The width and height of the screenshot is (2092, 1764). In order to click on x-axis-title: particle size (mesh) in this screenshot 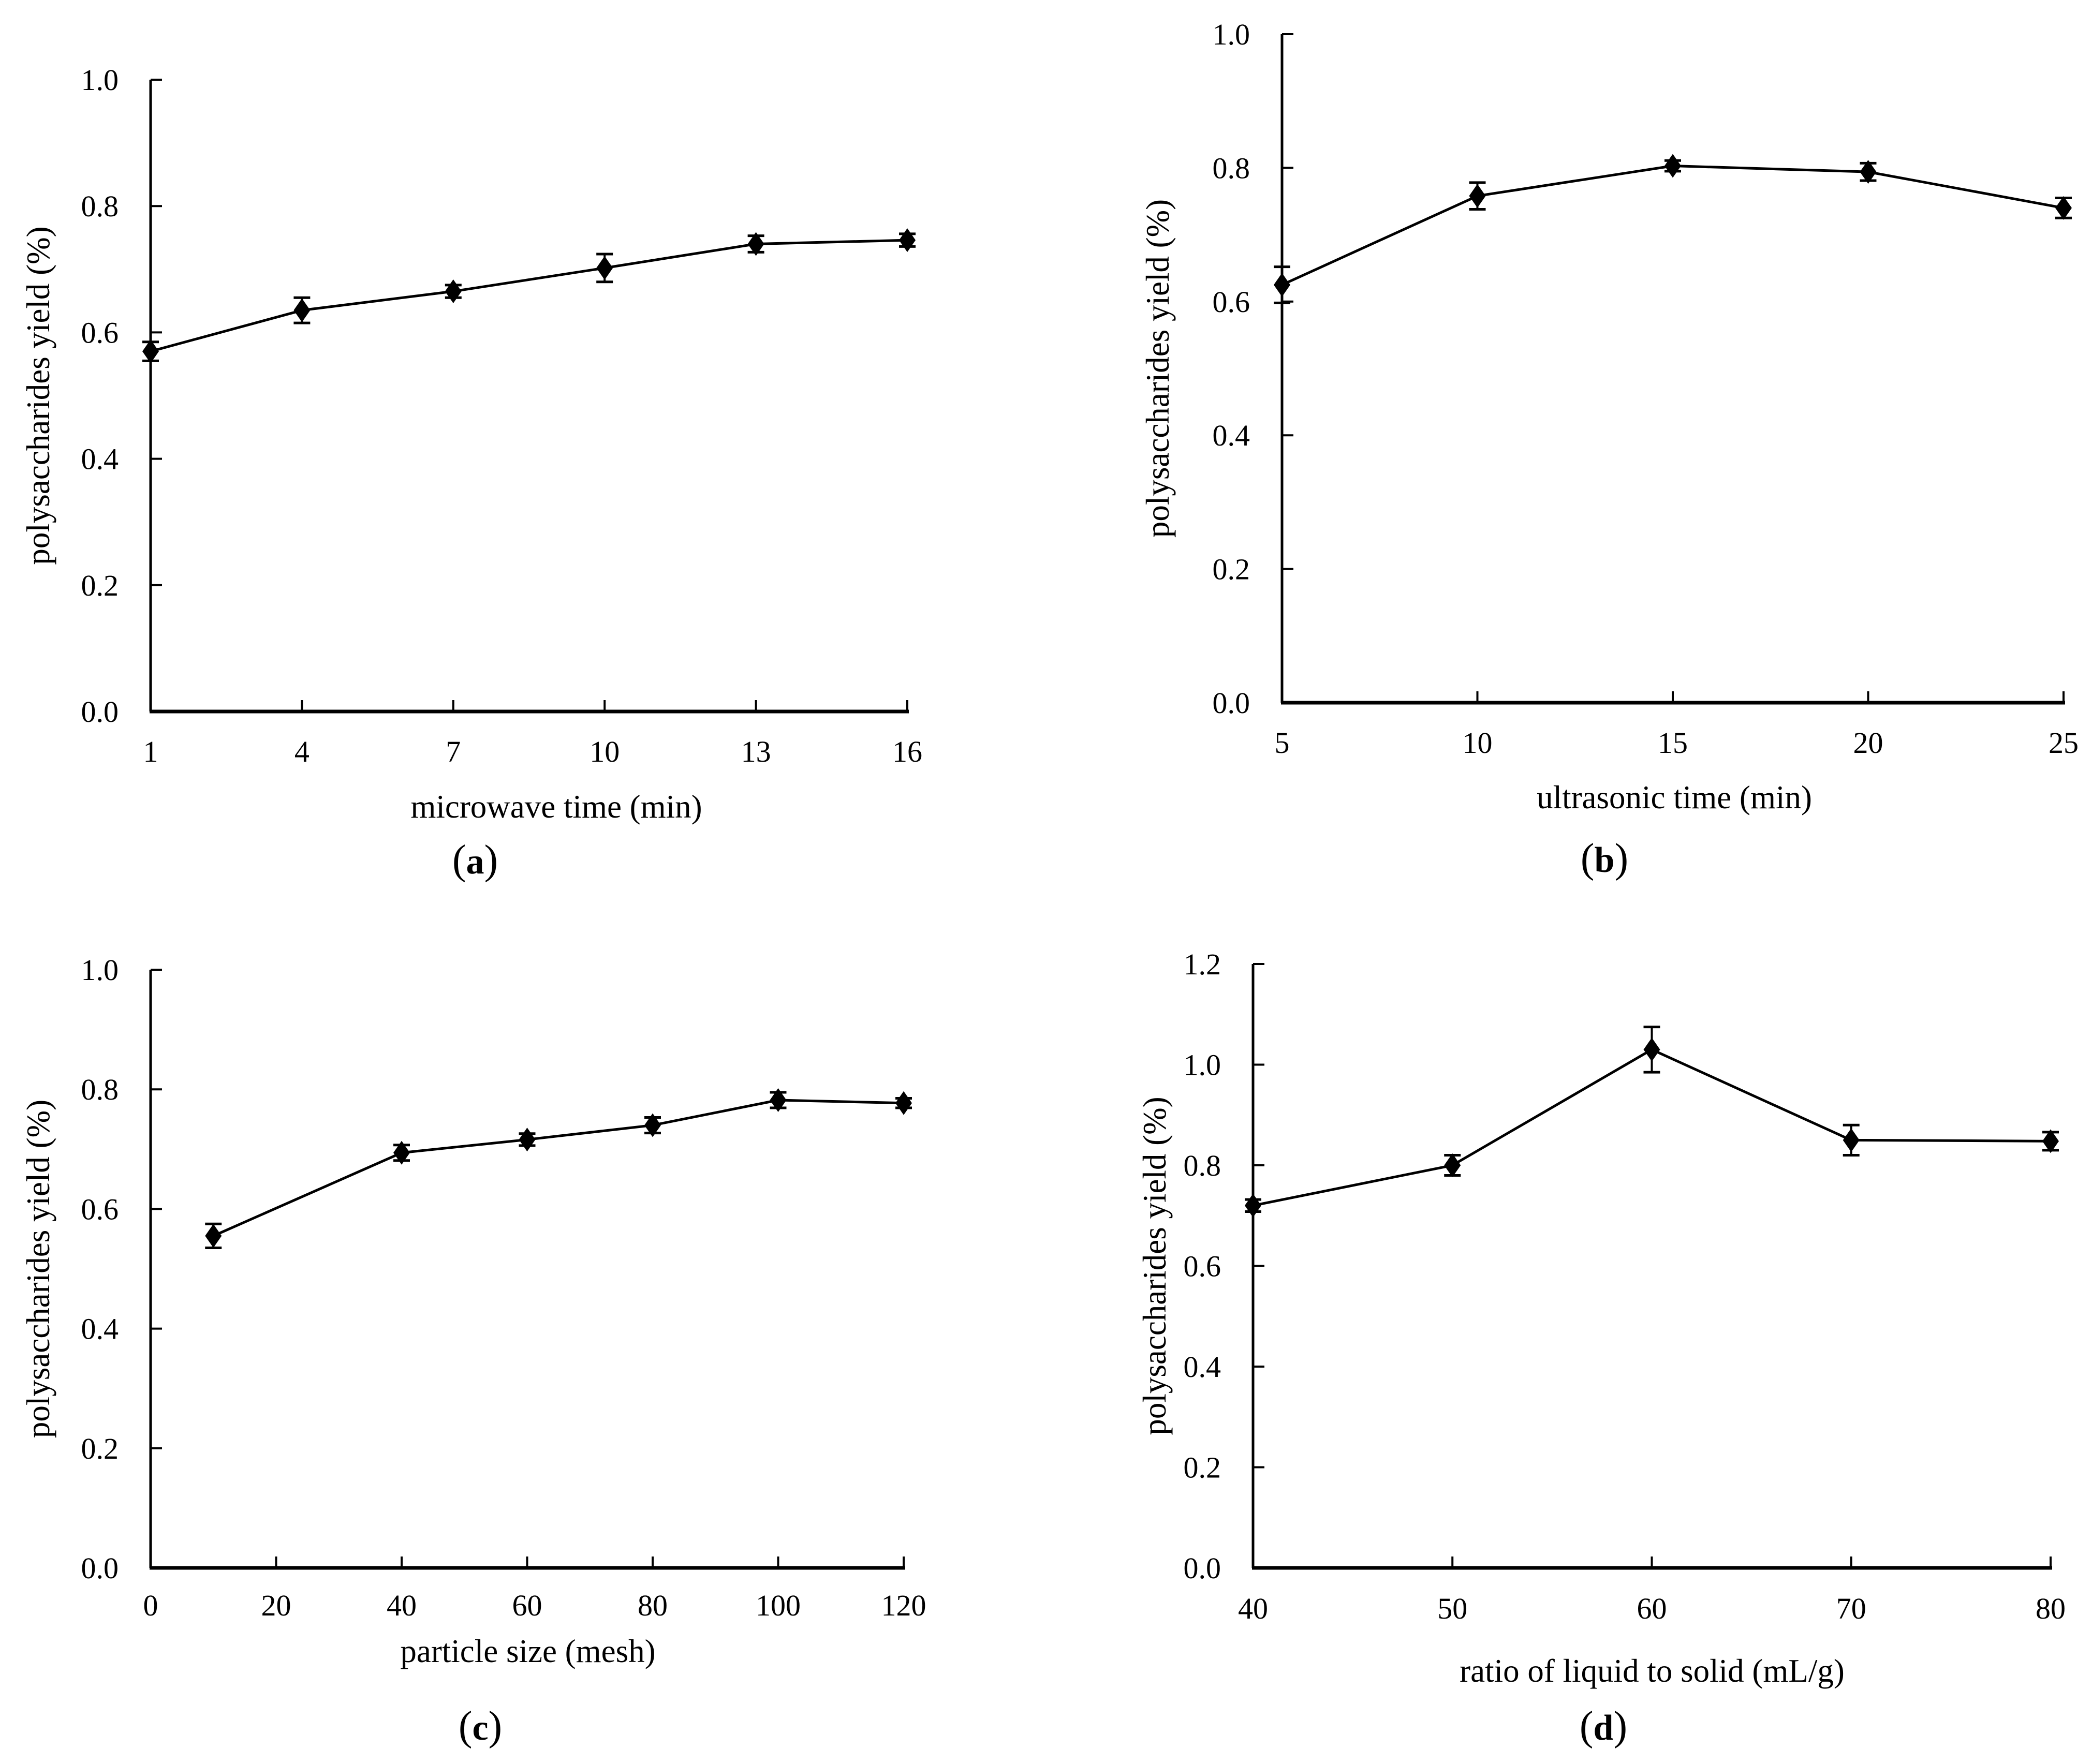, I will do `click(527, 1651)`.